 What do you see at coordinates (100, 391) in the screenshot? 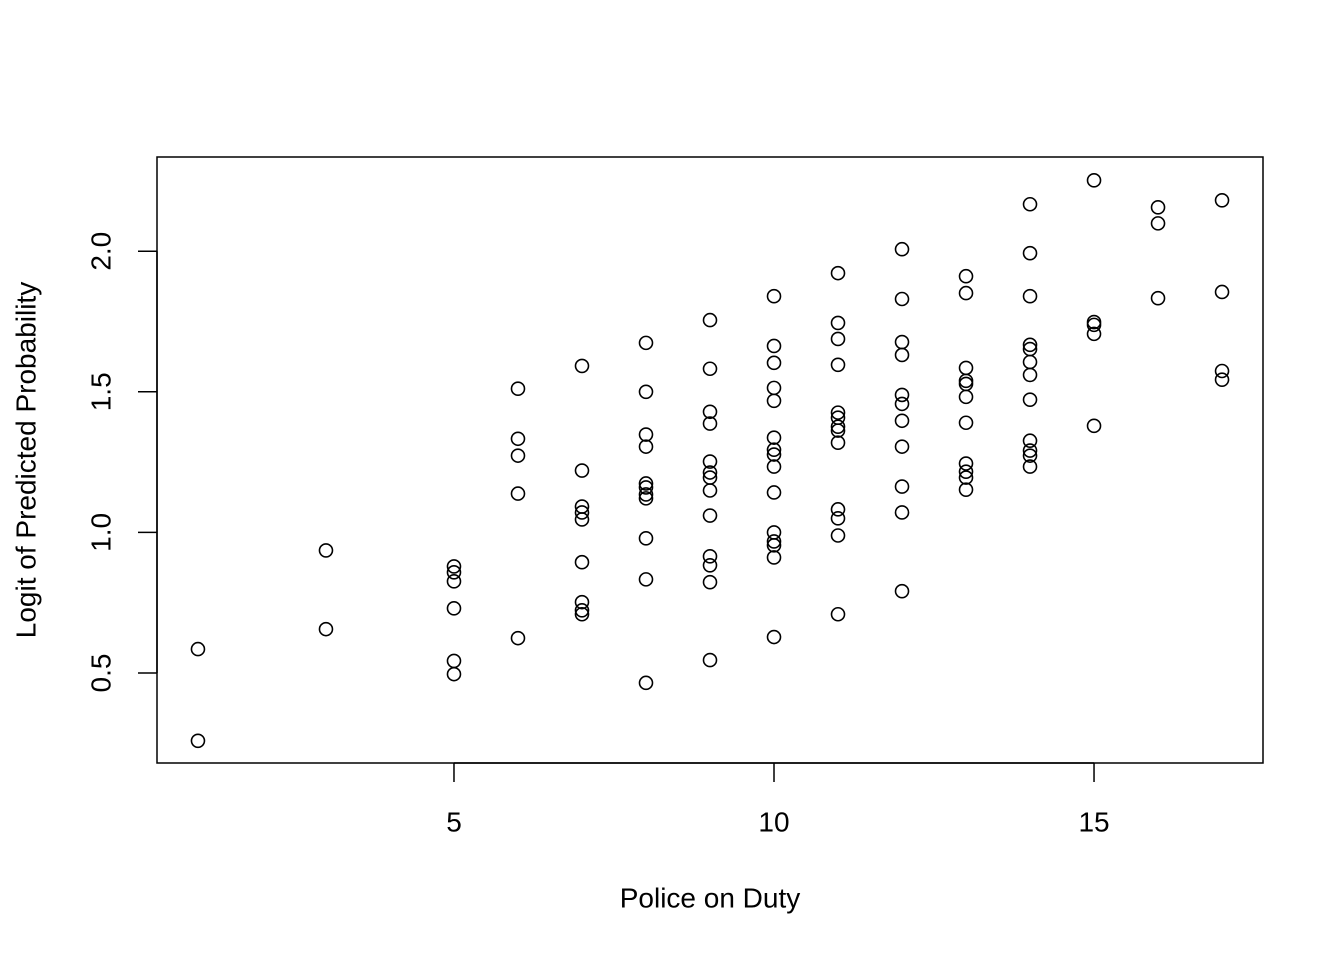
I see `y-tick-label: 1.5` at bounding box center [100, 391].